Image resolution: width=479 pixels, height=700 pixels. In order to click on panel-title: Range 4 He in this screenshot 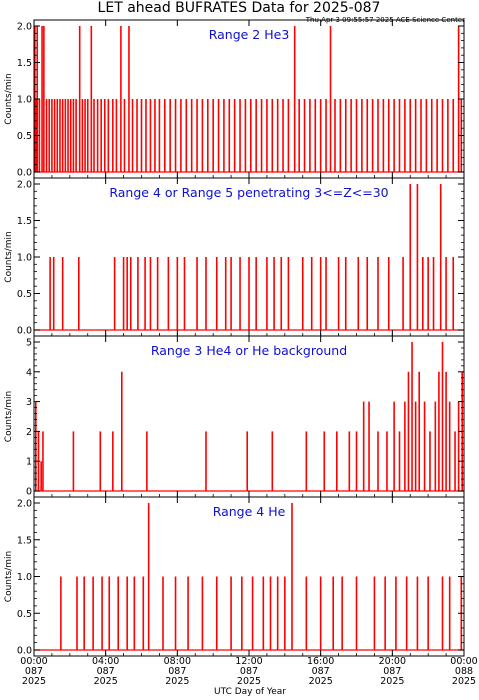, I will do `click(249, 511)`.